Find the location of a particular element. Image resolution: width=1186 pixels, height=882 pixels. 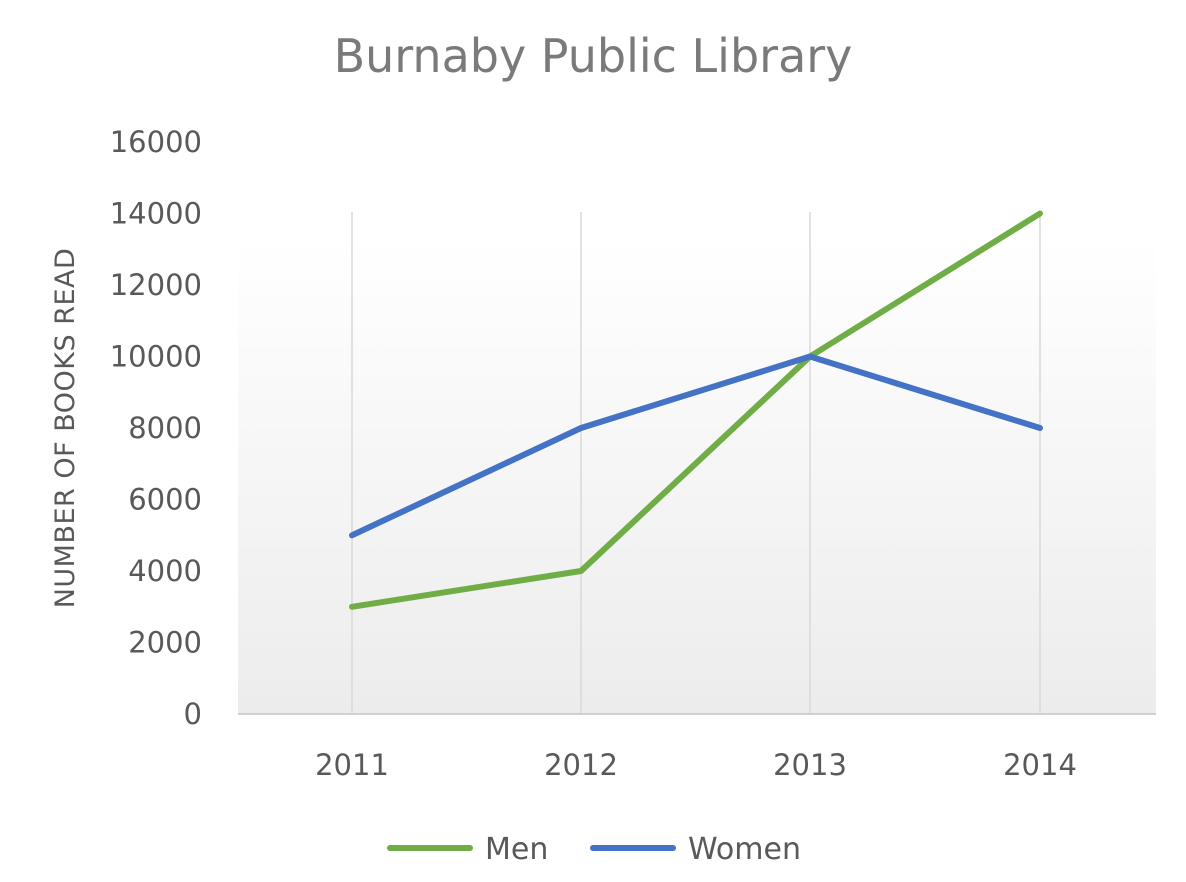

y-tick-label: 4000 is located at coordinates (165, 571).